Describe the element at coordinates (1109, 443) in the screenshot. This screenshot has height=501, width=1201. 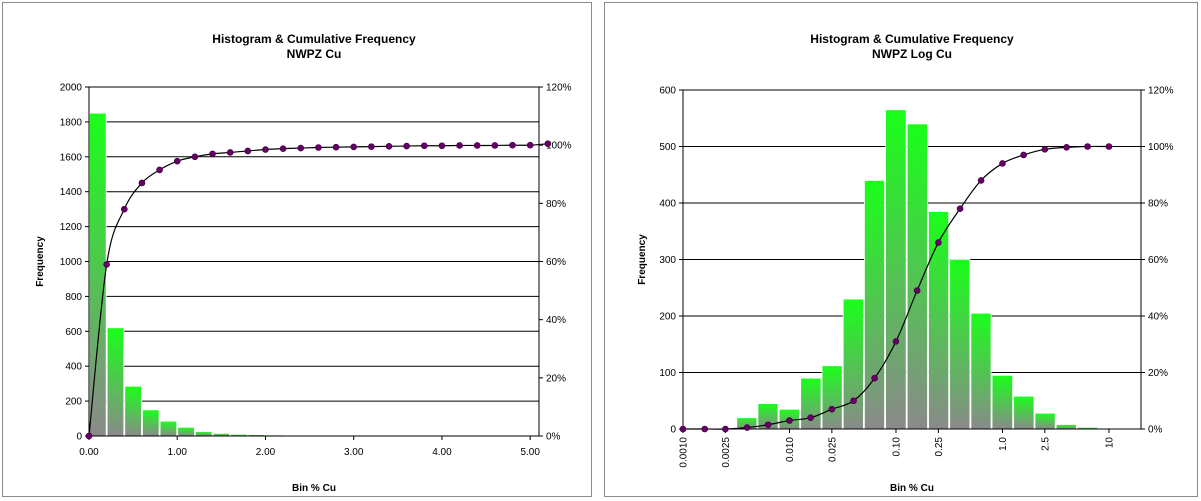
I see `x-tick-label: 10` at that location.